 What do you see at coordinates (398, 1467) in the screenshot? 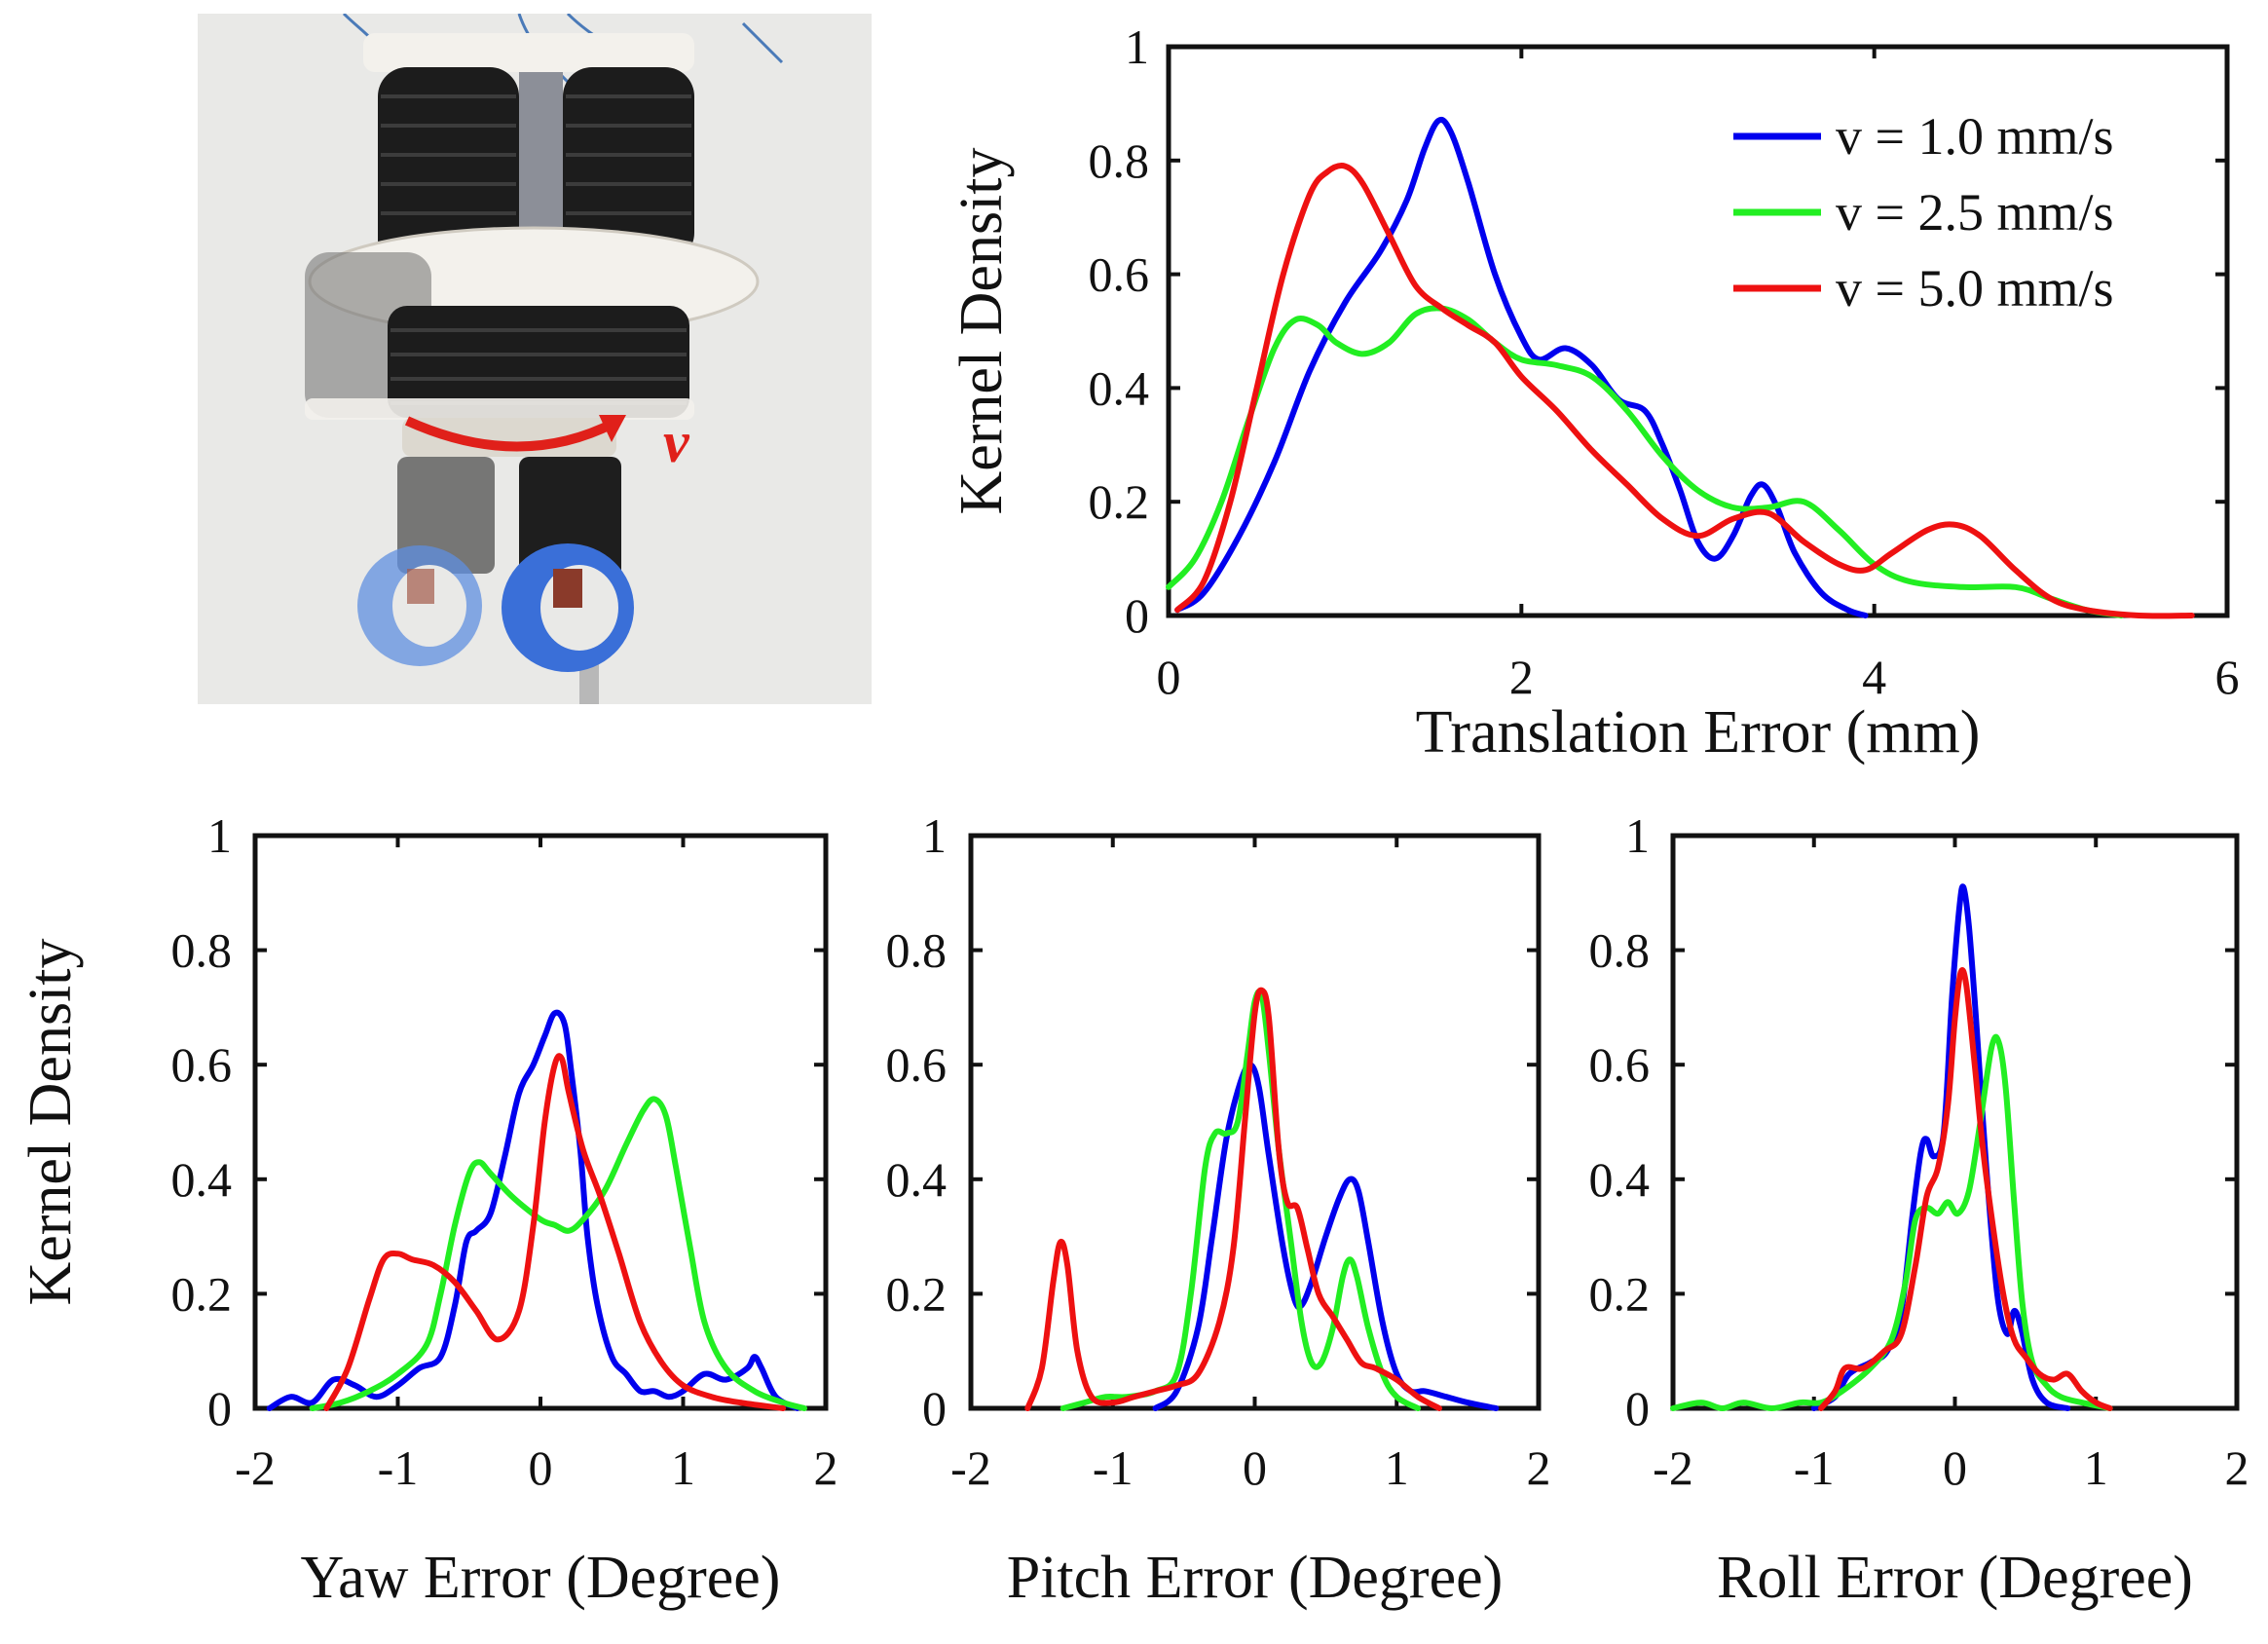
I see `yaw-xtick-label: -1` at bounding box center [398, 1467].